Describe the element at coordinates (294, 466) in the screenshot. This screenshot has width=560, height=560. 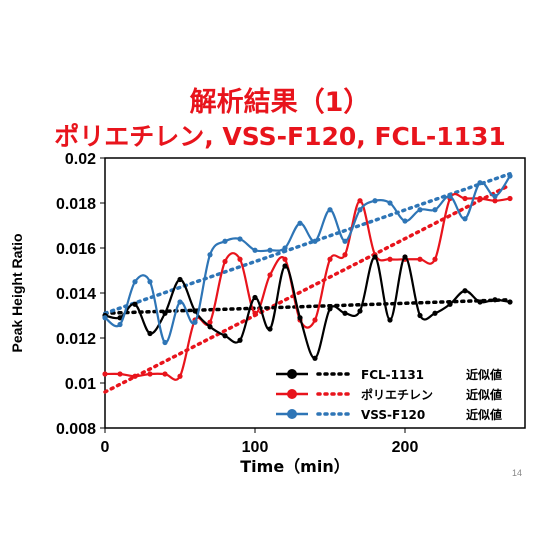
I see `x-axis-label: Time（min）` at that location.